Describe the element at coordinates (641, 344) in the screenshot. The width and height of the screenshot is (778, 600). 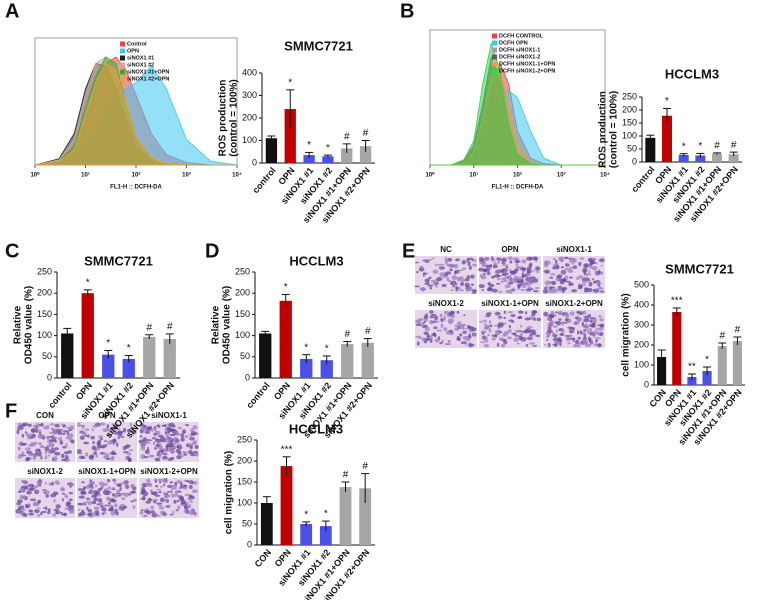
I see `y-tick-label: 200` at that location.